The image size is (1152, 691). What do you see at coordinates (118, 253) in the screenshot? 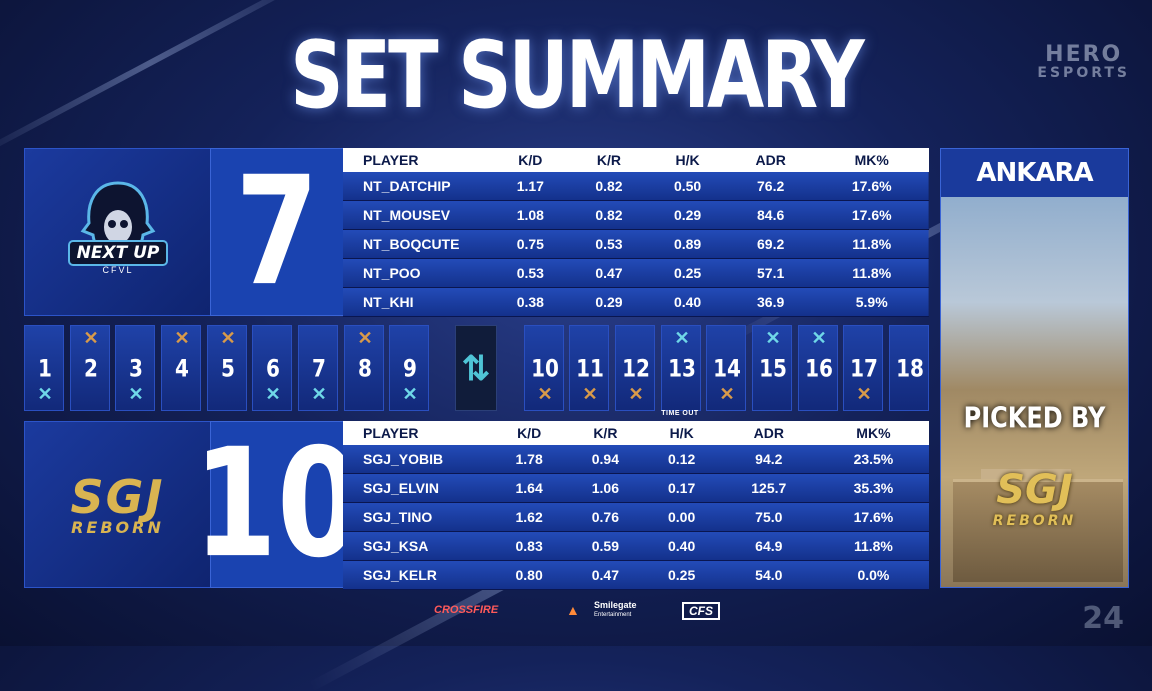
I see `team1-logo-text: NEXT UP` at bounding box center [118, 253].